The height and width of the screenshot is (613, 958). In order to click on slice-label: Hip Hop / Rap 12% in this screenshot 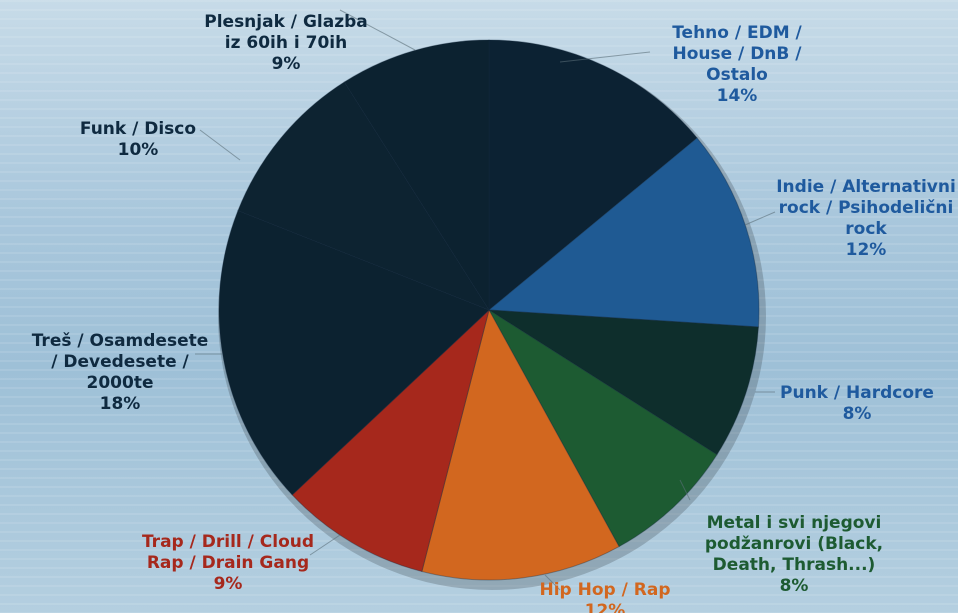, I will do `click(605, 596)`.